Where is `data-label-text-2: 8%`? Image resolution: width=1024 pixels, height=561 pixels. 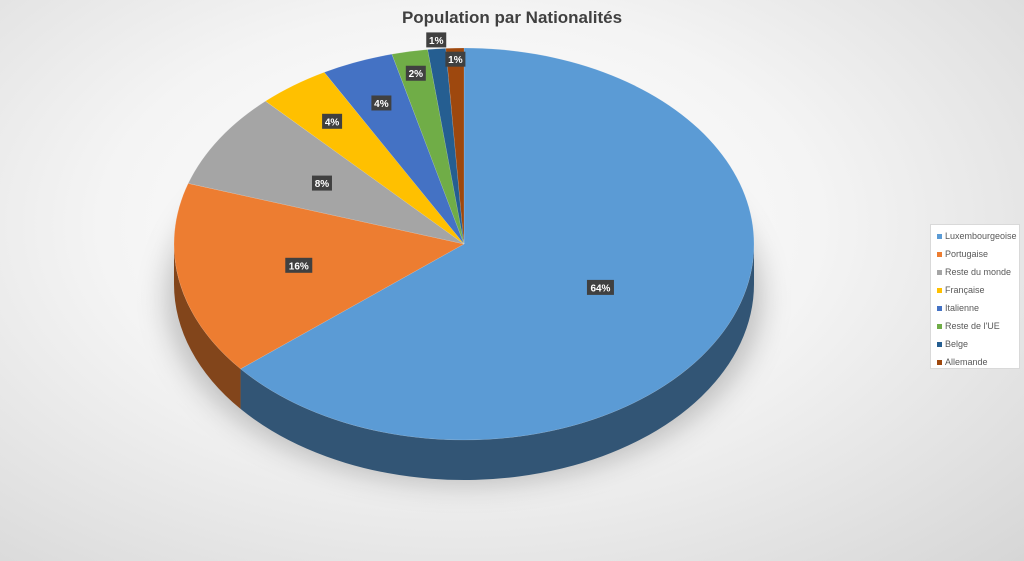
data-label-text-2: 8% is located at coordinates (322, 184).